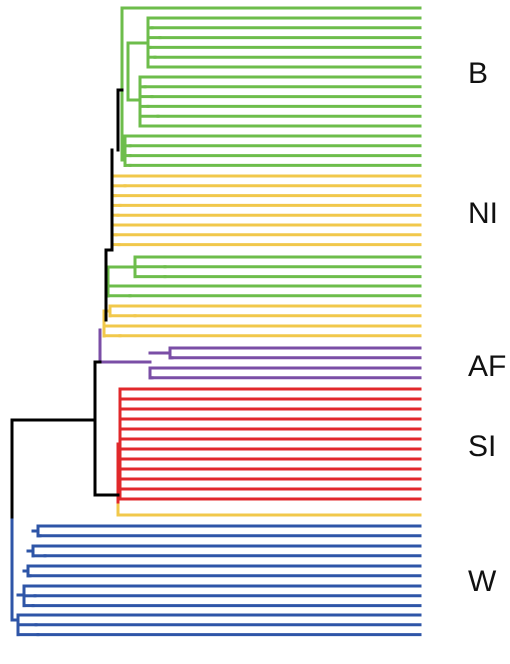 The height and width of the screenshot is (664, 510). Describe the element at coordinates (482, 446) in the screenshot. I see `group-label: SI` at that location.